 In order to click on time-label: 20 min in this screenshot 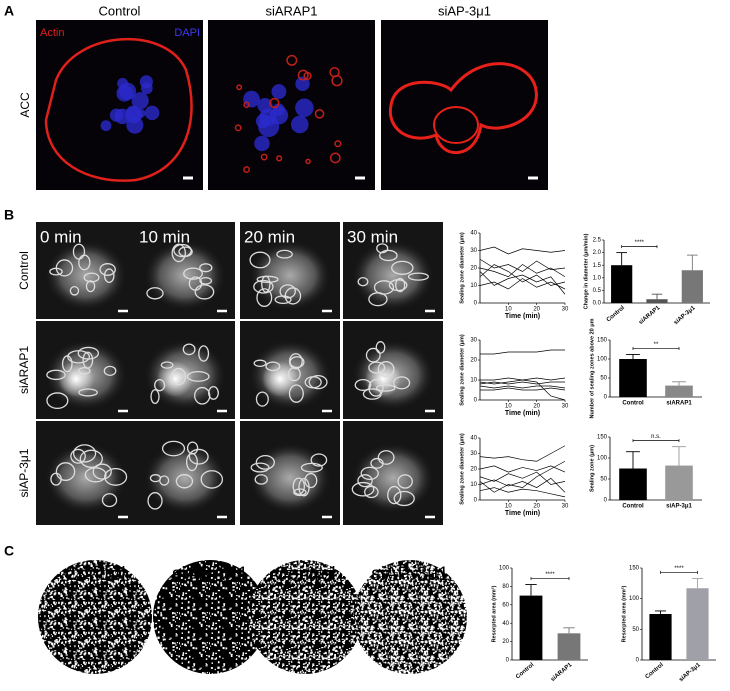, I will do `click(269, 236)`.